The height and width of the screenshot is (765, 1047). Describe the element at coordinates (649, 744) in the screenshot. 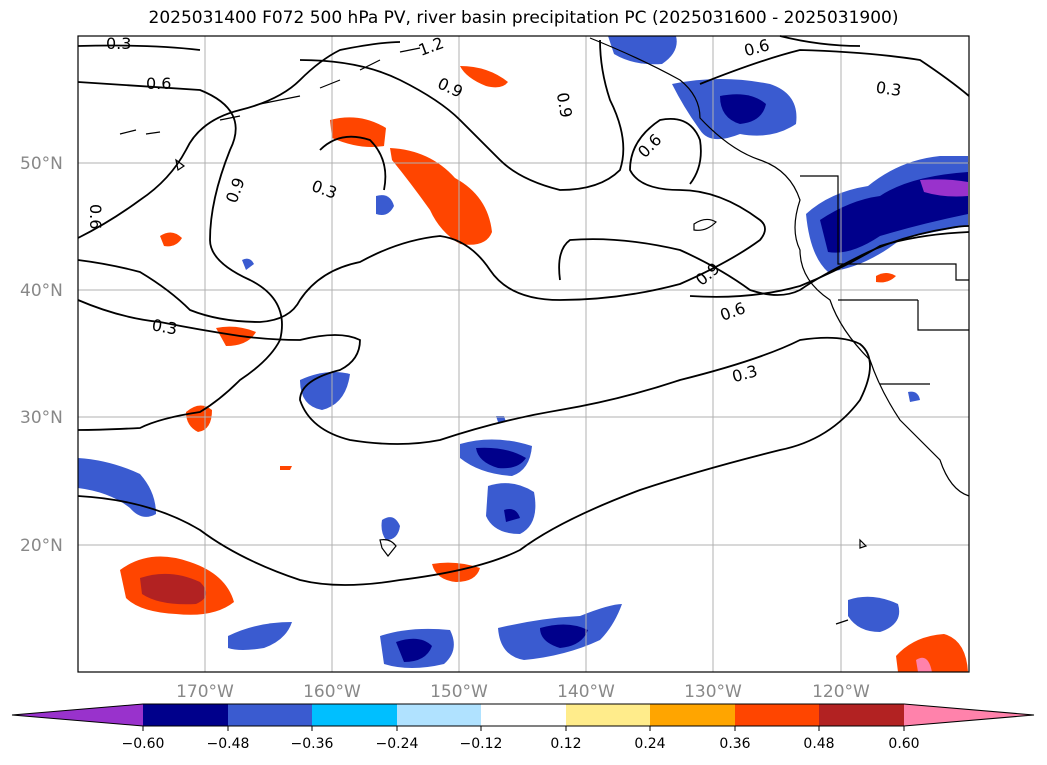

I see `colorbar-tick-label: 0.24` at that location.